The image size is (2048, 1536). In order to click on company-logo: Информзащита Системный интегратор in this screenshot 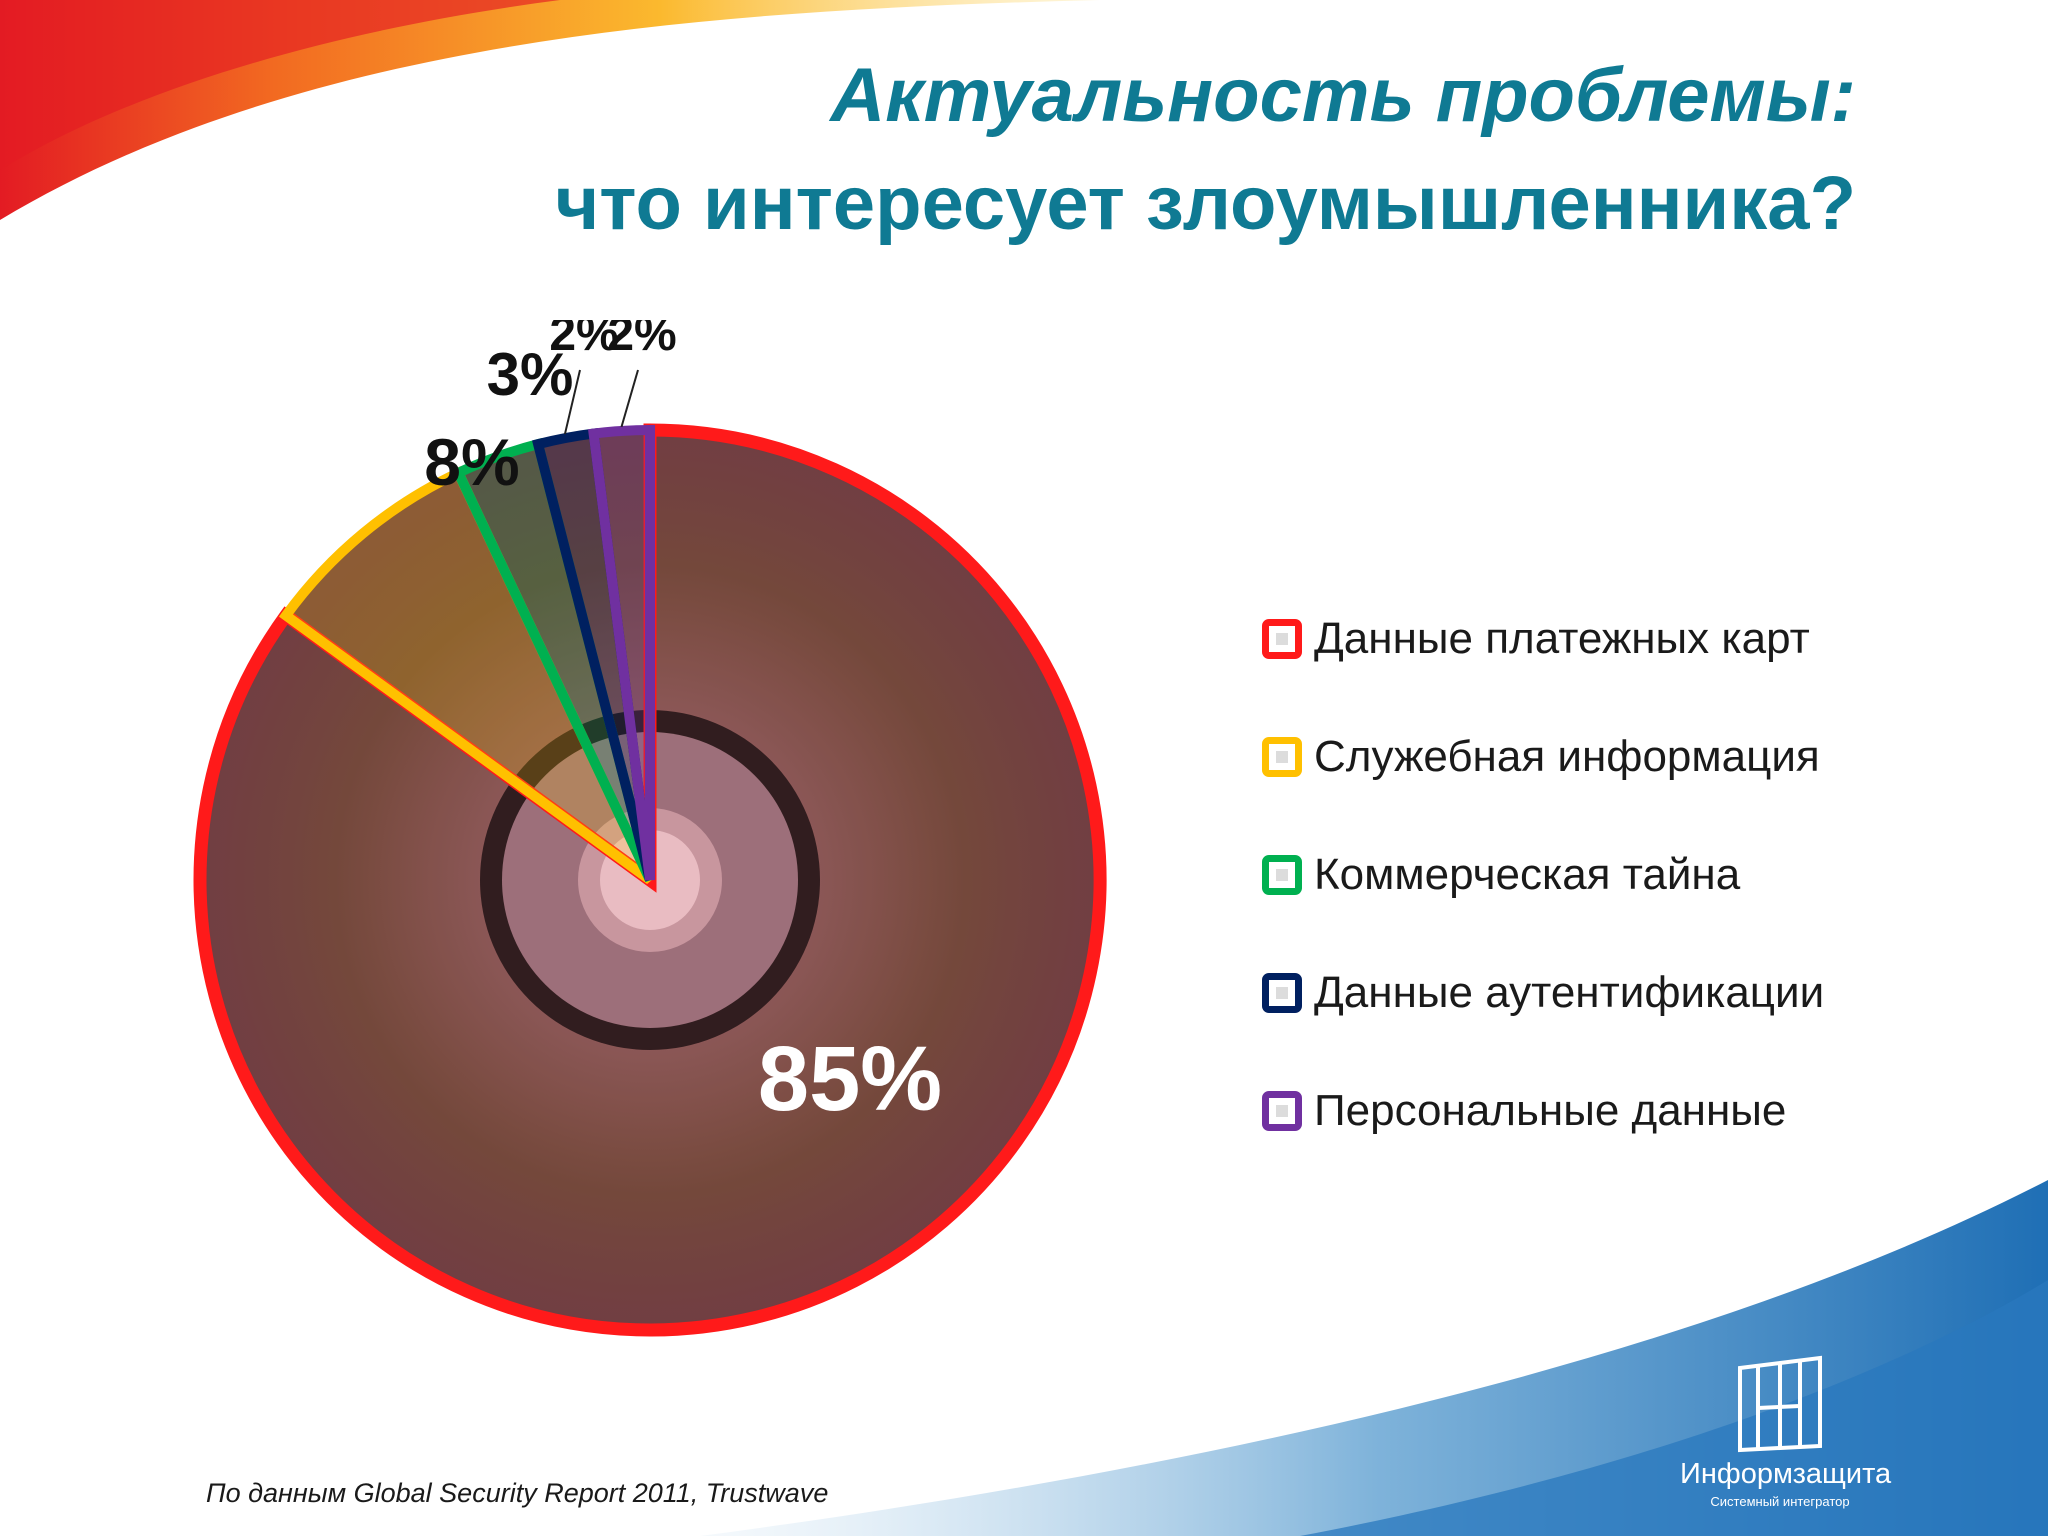, I will do `click(1786, 1430)`.